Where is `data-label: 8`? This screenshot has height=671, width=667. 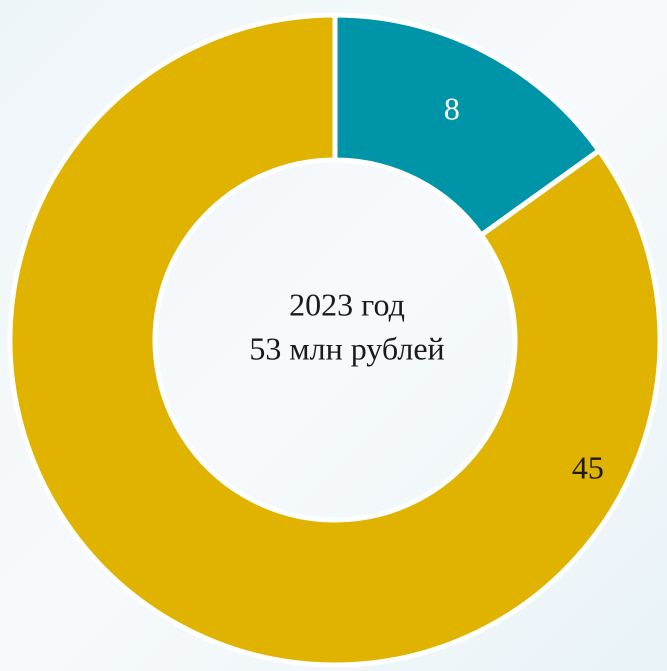
data-label: 8 is located at coordinates (452, 109).